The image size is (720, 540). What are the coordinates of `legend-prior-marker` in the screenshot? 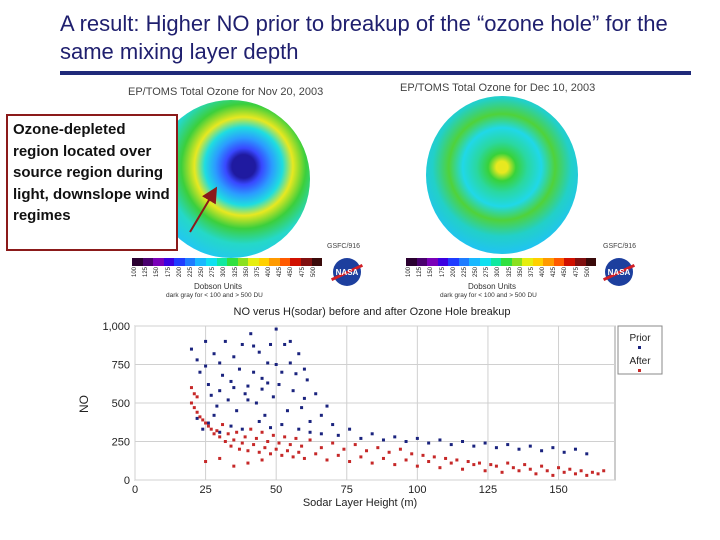 It's located at (639, 347).